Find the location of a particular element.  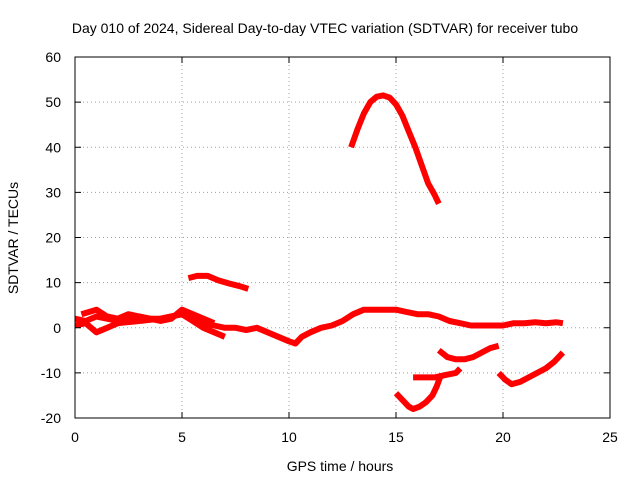

x-tick-label: 15 is located at coordinates (396, 437).